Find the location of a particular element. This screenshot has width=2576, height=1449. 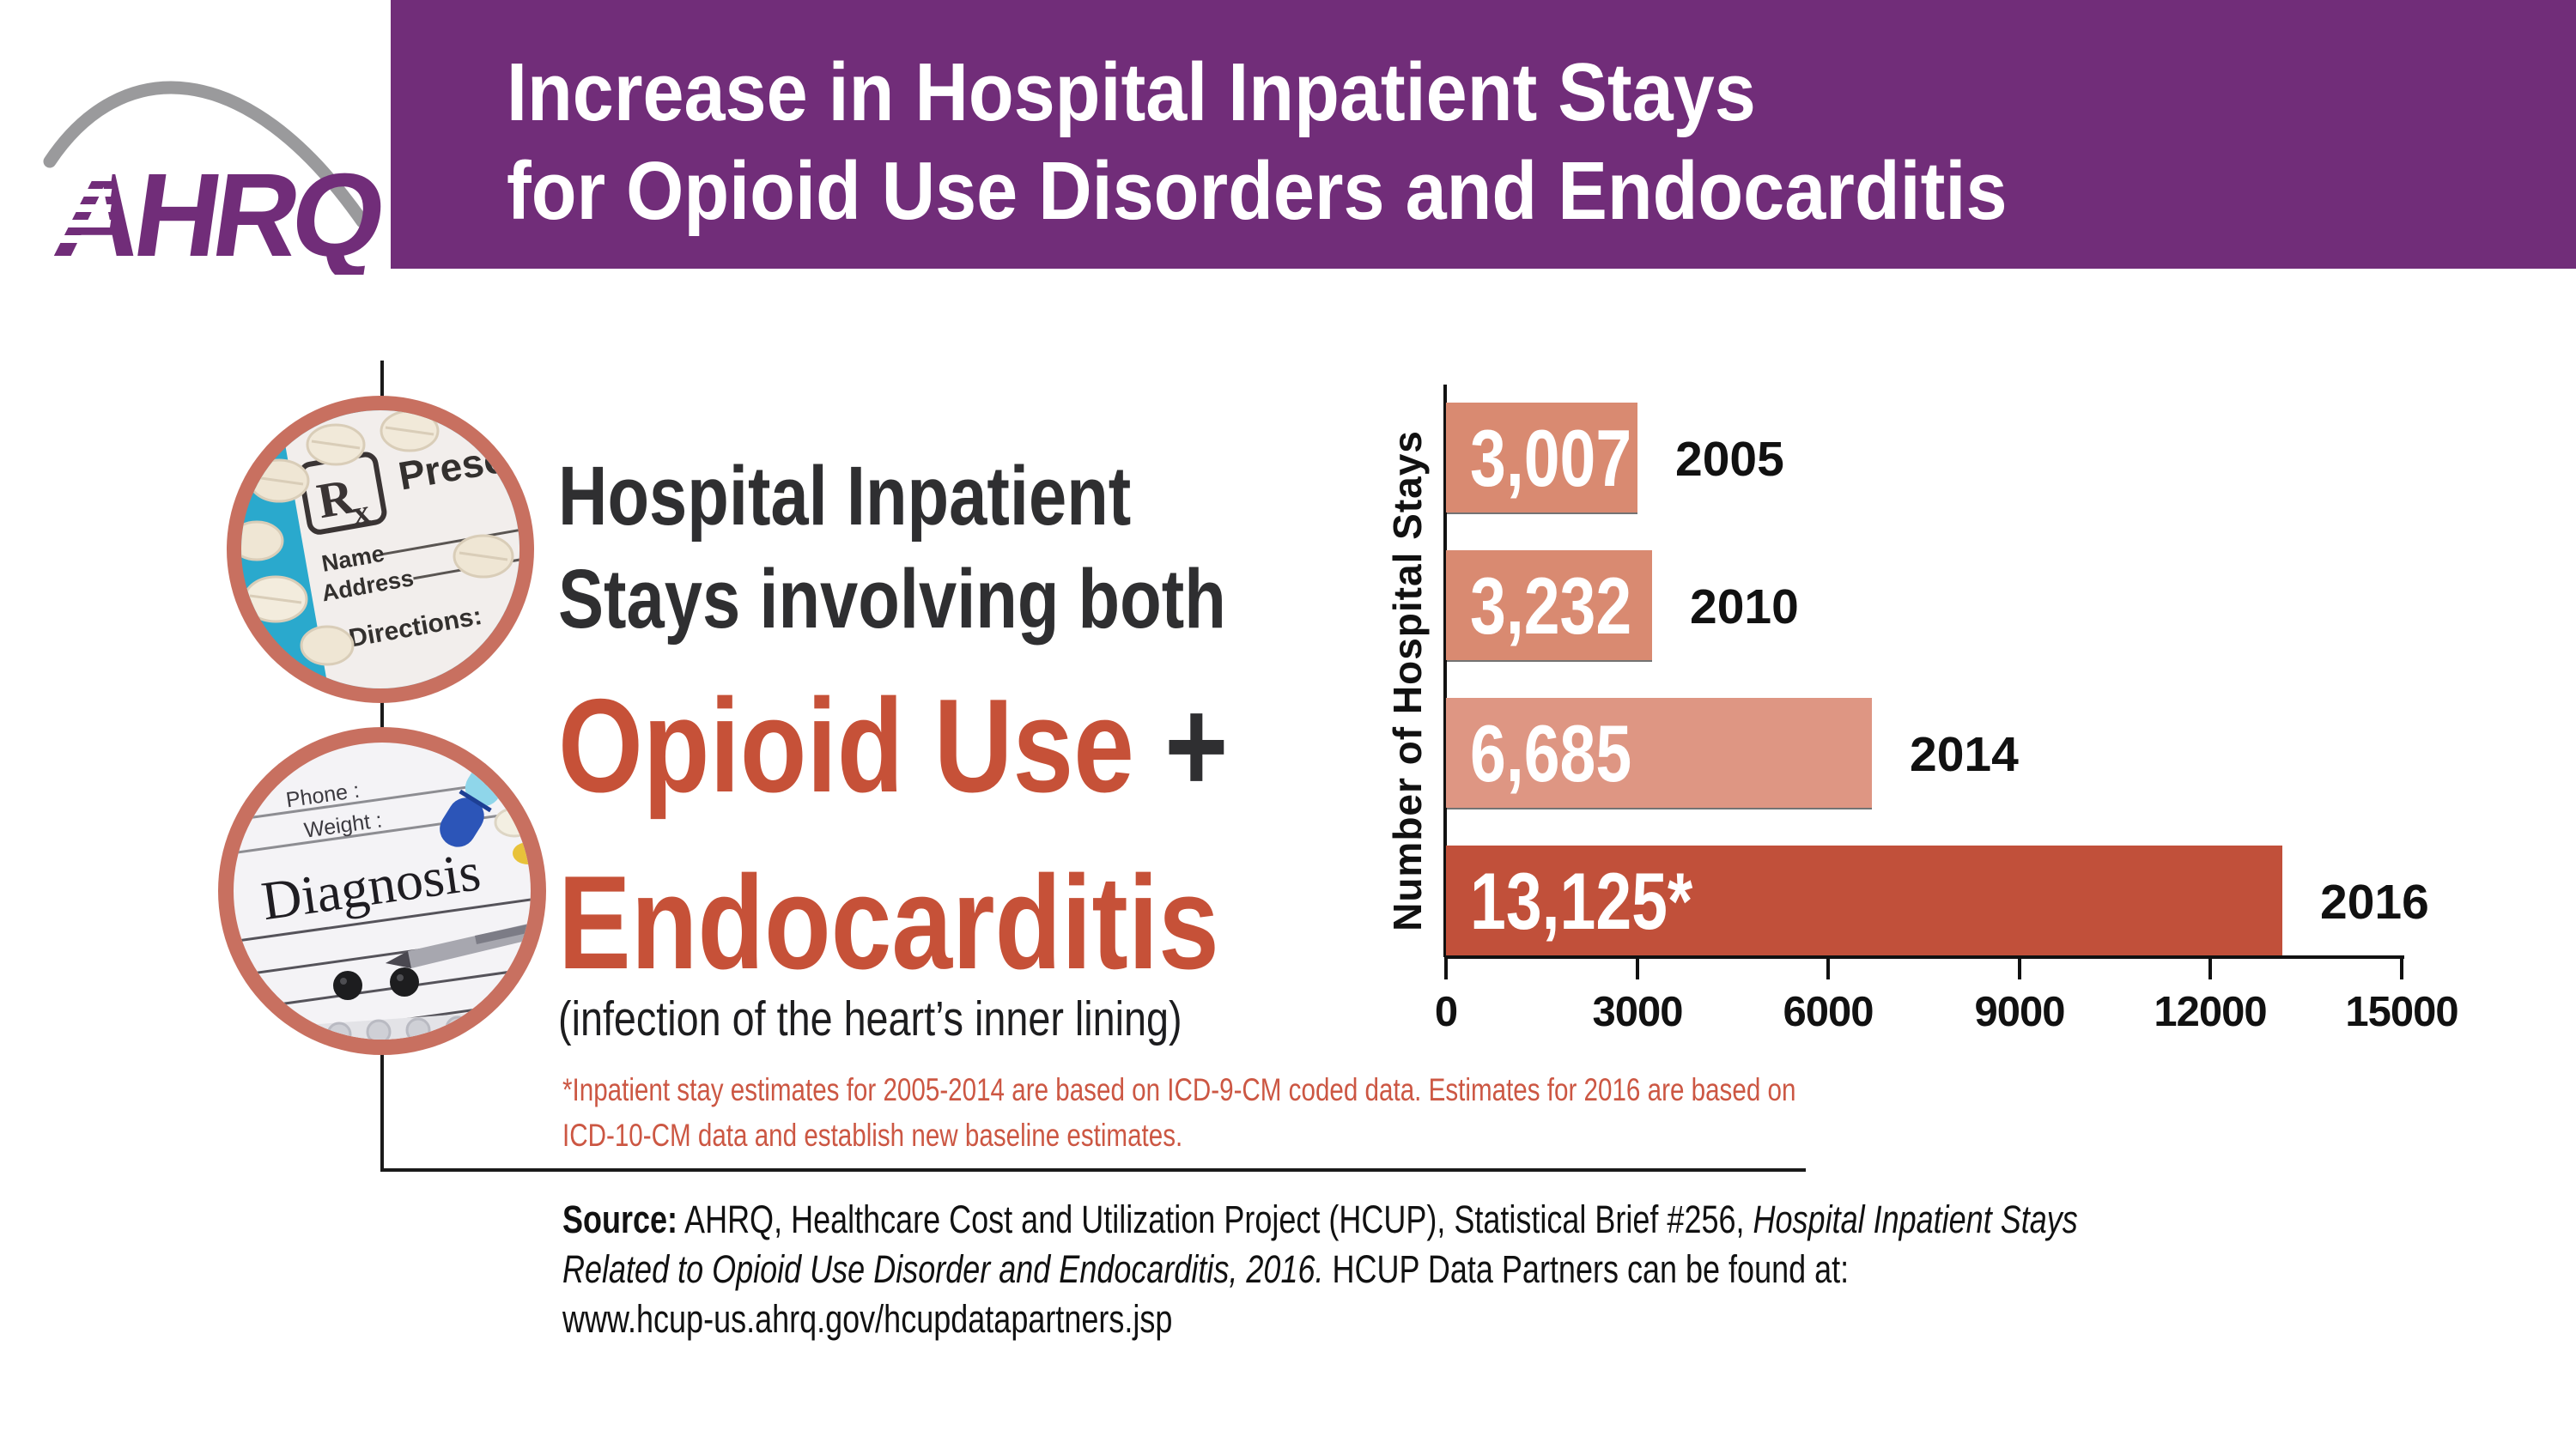

headline-line2: Stays involving both is located at coordinates (892, 599).